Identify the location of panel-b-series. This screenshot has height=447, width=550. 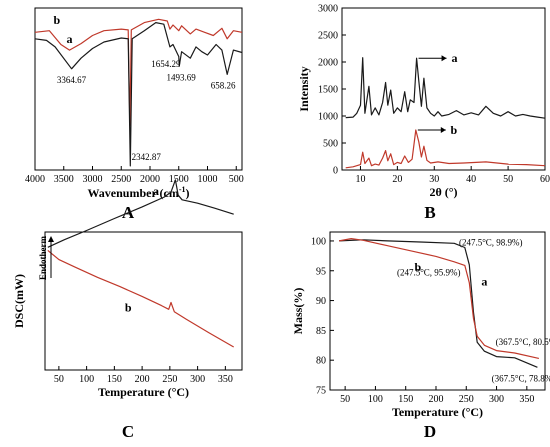
(445, 113).